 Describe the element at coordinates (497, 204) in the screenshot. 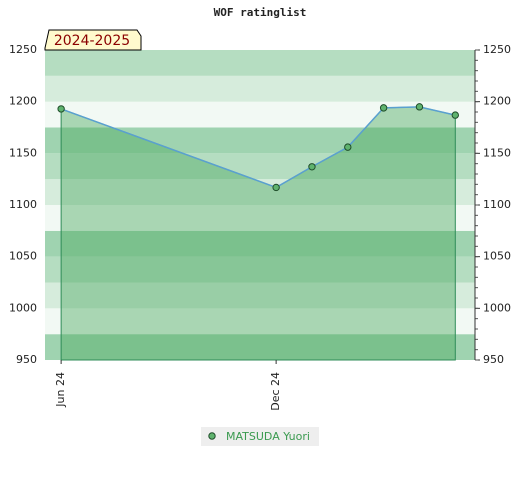

I see `y2-tick-label: 1100` at that location.